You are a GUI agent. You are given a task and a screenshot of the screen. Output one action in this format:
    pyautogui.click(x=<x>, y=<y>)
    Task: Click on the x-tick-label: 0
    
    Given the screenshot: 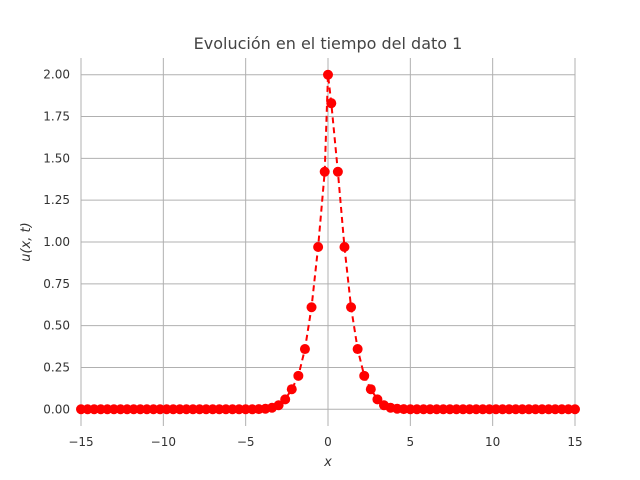 What is the action you would take?
    pyautogui.click(x=328, y=442)
    